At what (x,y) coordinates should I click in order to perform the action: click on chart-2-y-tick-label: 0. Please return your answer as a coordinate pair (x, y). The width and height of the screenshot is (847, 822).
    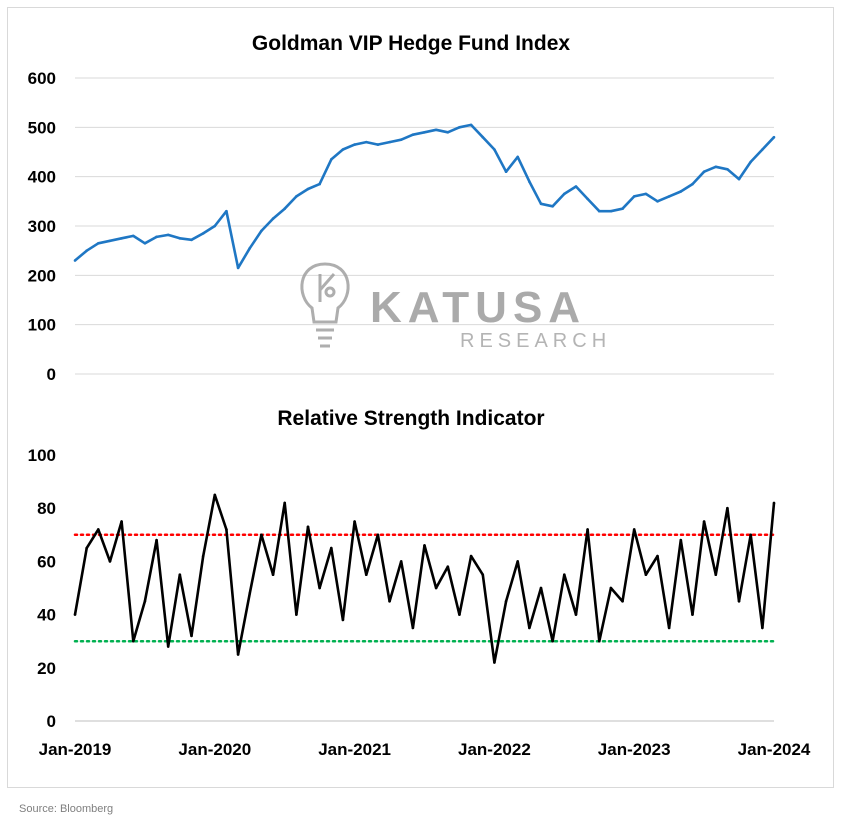
    Looking at the image, I should click on (51, 721).